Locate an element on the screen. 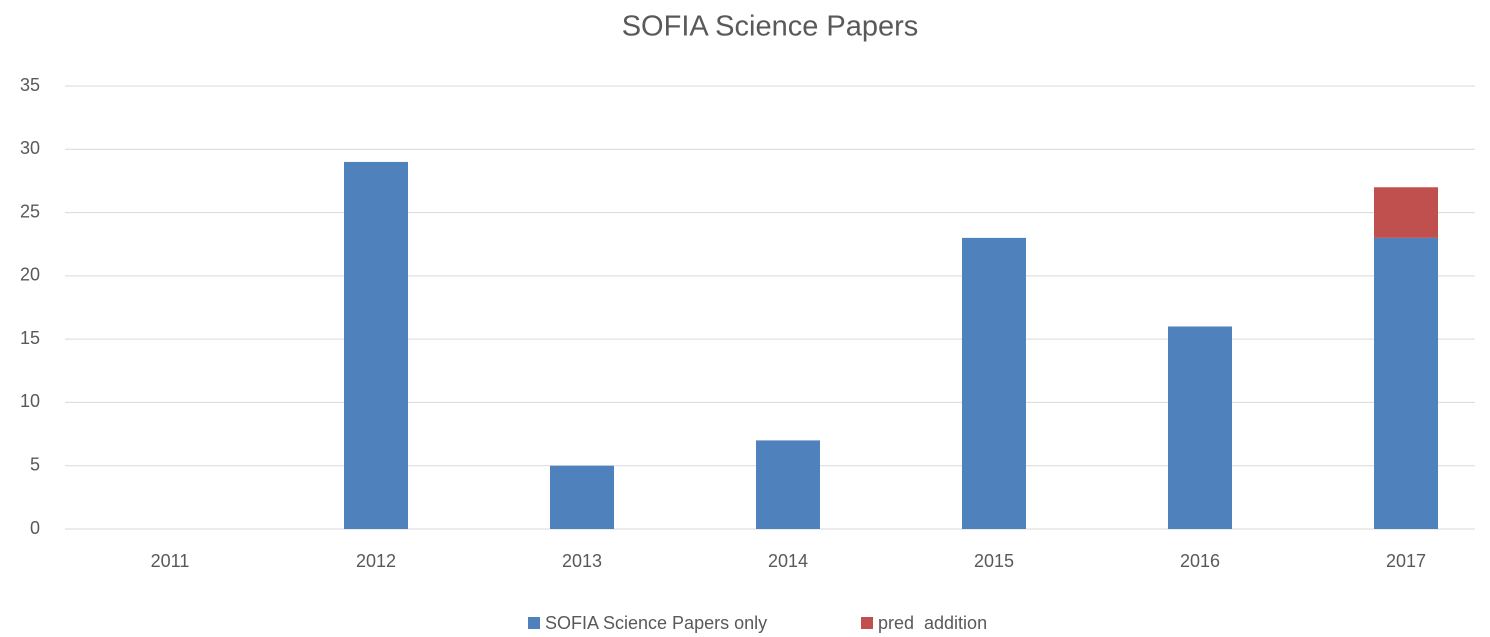 The height and width of the screenshot is (637, 1490). x-tick-label: 2016 is located at coordinates (1200, 561).